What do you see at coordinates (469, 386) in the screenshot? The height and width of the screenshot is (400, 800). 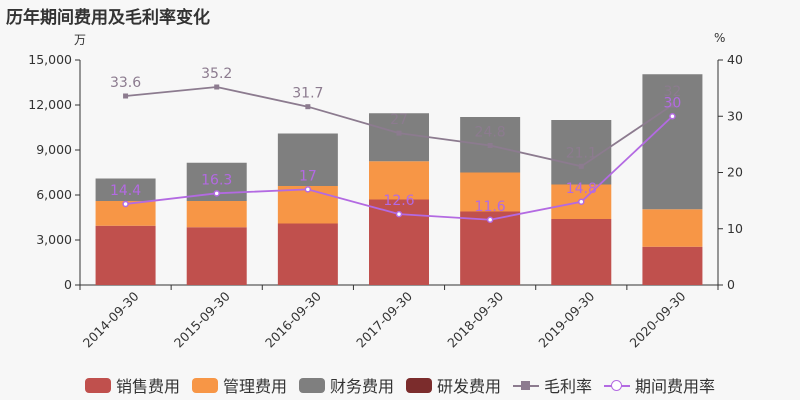 I see `legend-label-rnd: 研发费用` at bounding box center [469, 386].